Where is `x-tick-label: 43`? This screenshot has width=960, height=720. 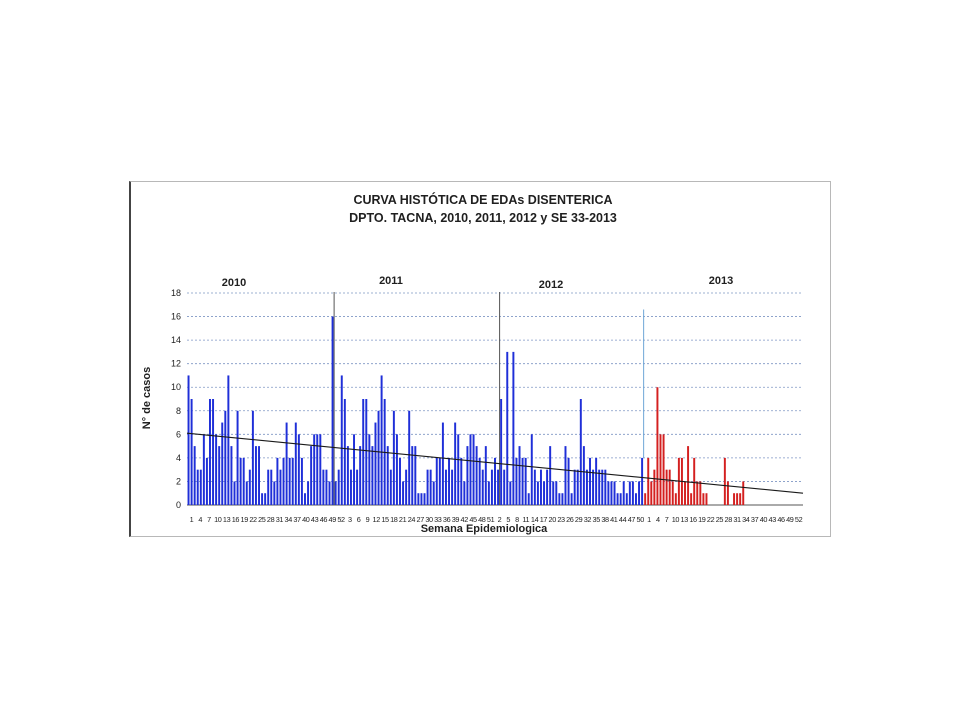
x-tick-label: 43 is located at coordinates (315, 519).